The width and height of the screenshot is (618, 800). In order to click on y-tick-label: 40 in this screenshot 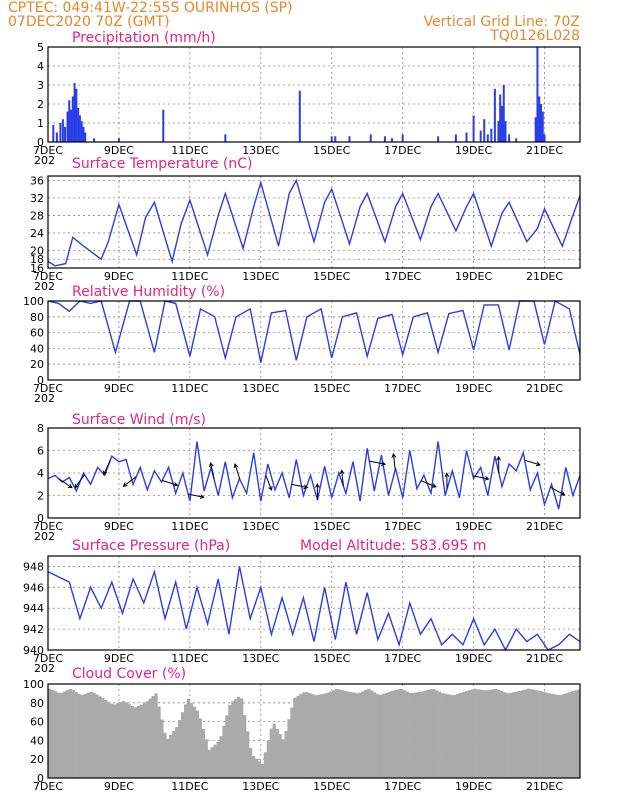, I will do `click(37, 740)`.